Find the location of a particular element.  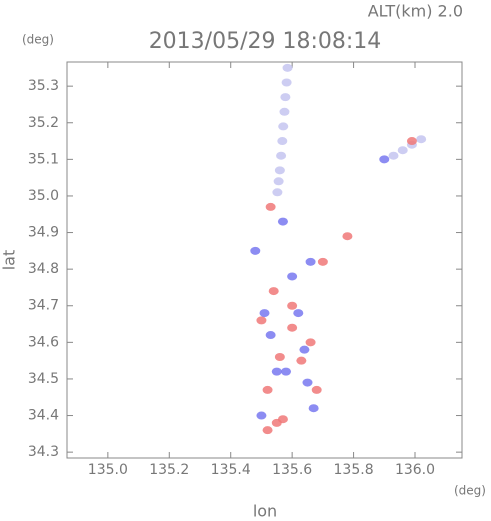

y-tick-label: 34.8 is located at coordinates (43, 269).